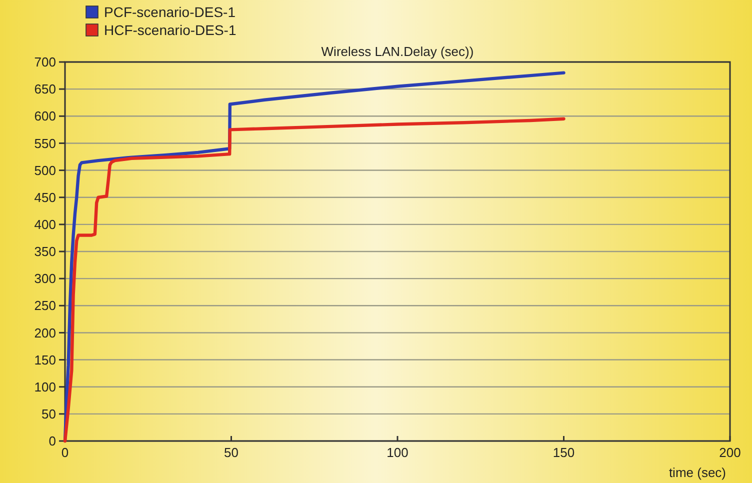 The height and width of the screenshot is (483, 752). I want to click on y-tick-label: 0, so click(52, 441).